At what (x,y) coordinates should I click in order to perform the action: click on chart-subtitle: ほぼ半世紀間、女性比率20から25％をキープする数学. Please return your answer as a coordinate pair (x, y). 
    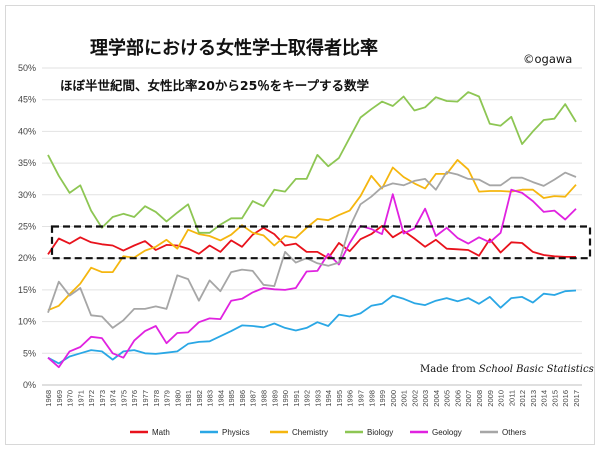
    Looking at the image, I should click on (215, 85).